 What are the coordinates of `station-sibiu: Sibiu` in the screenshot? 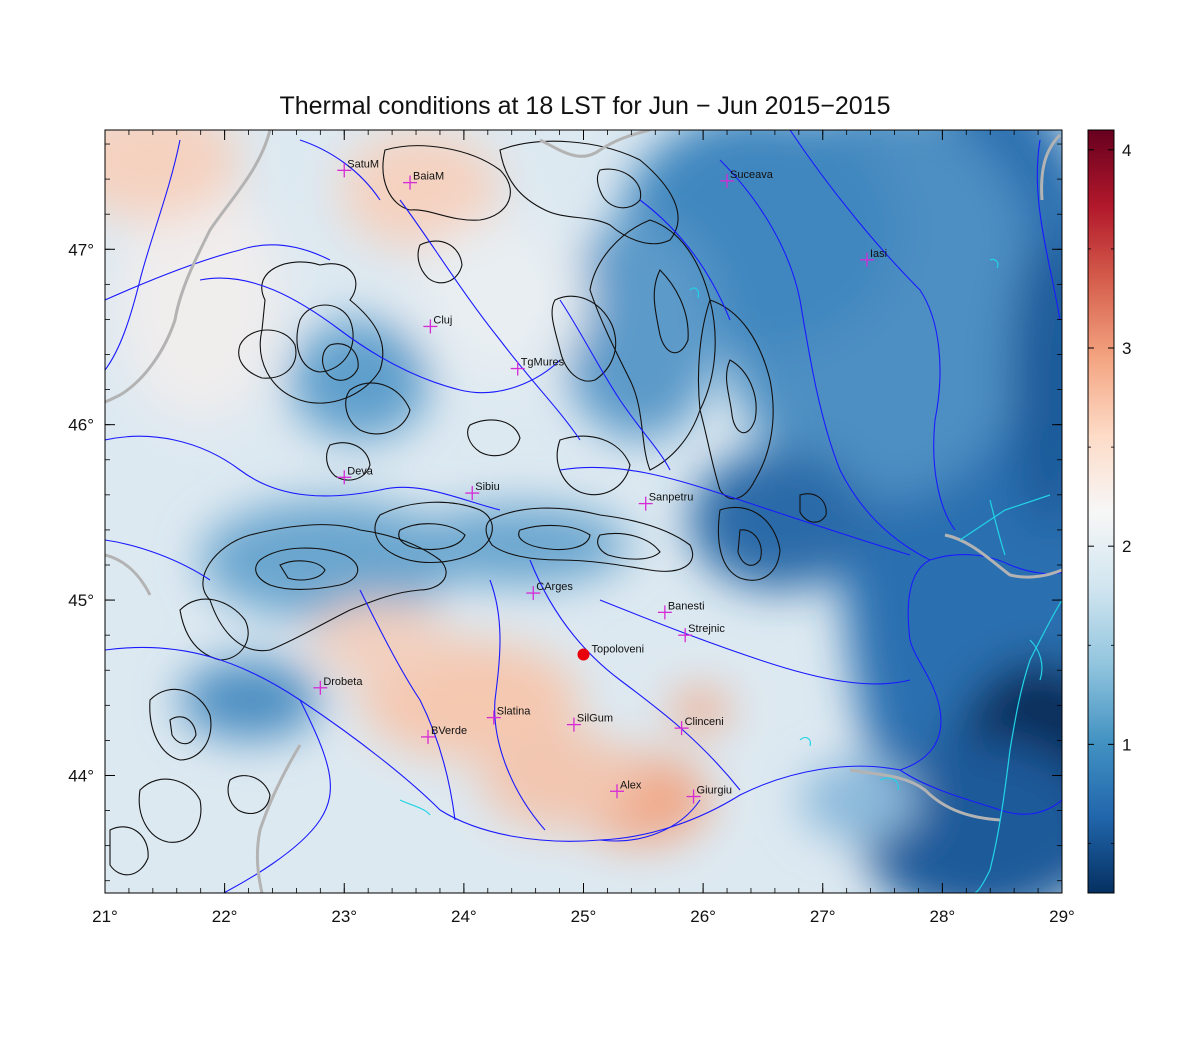 It's located at (482, 491).